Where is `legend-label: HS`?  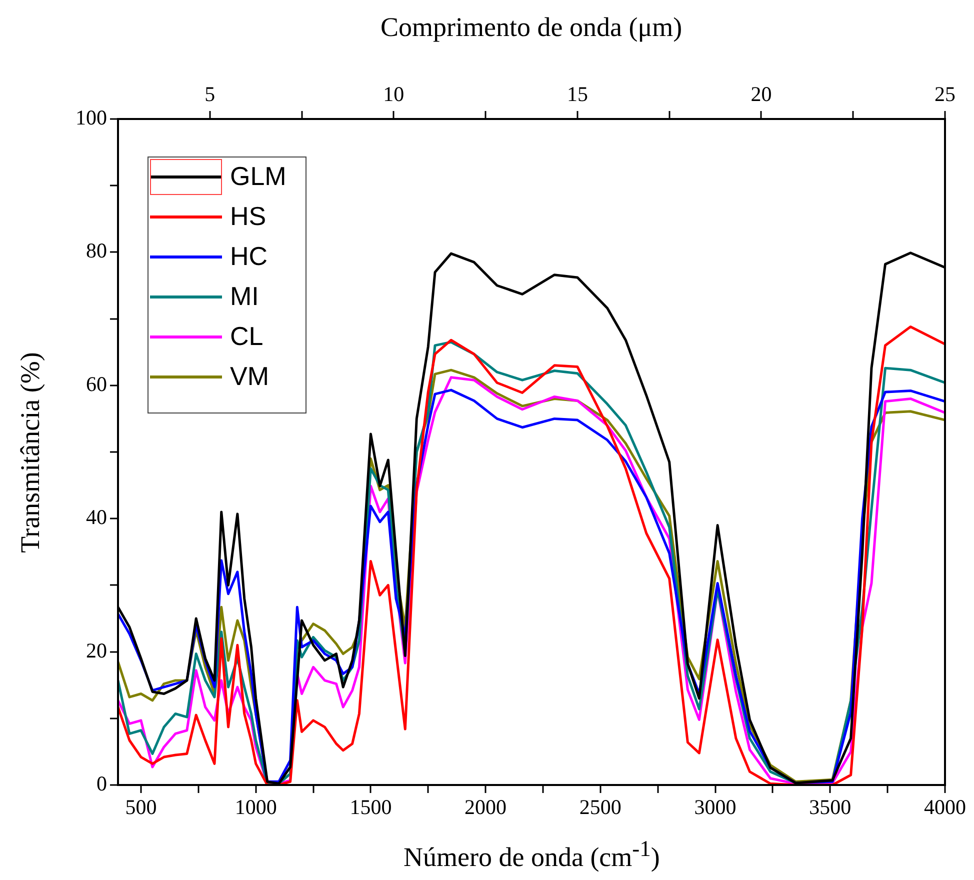 legend-label: HS is located at coordinates (248, 216).